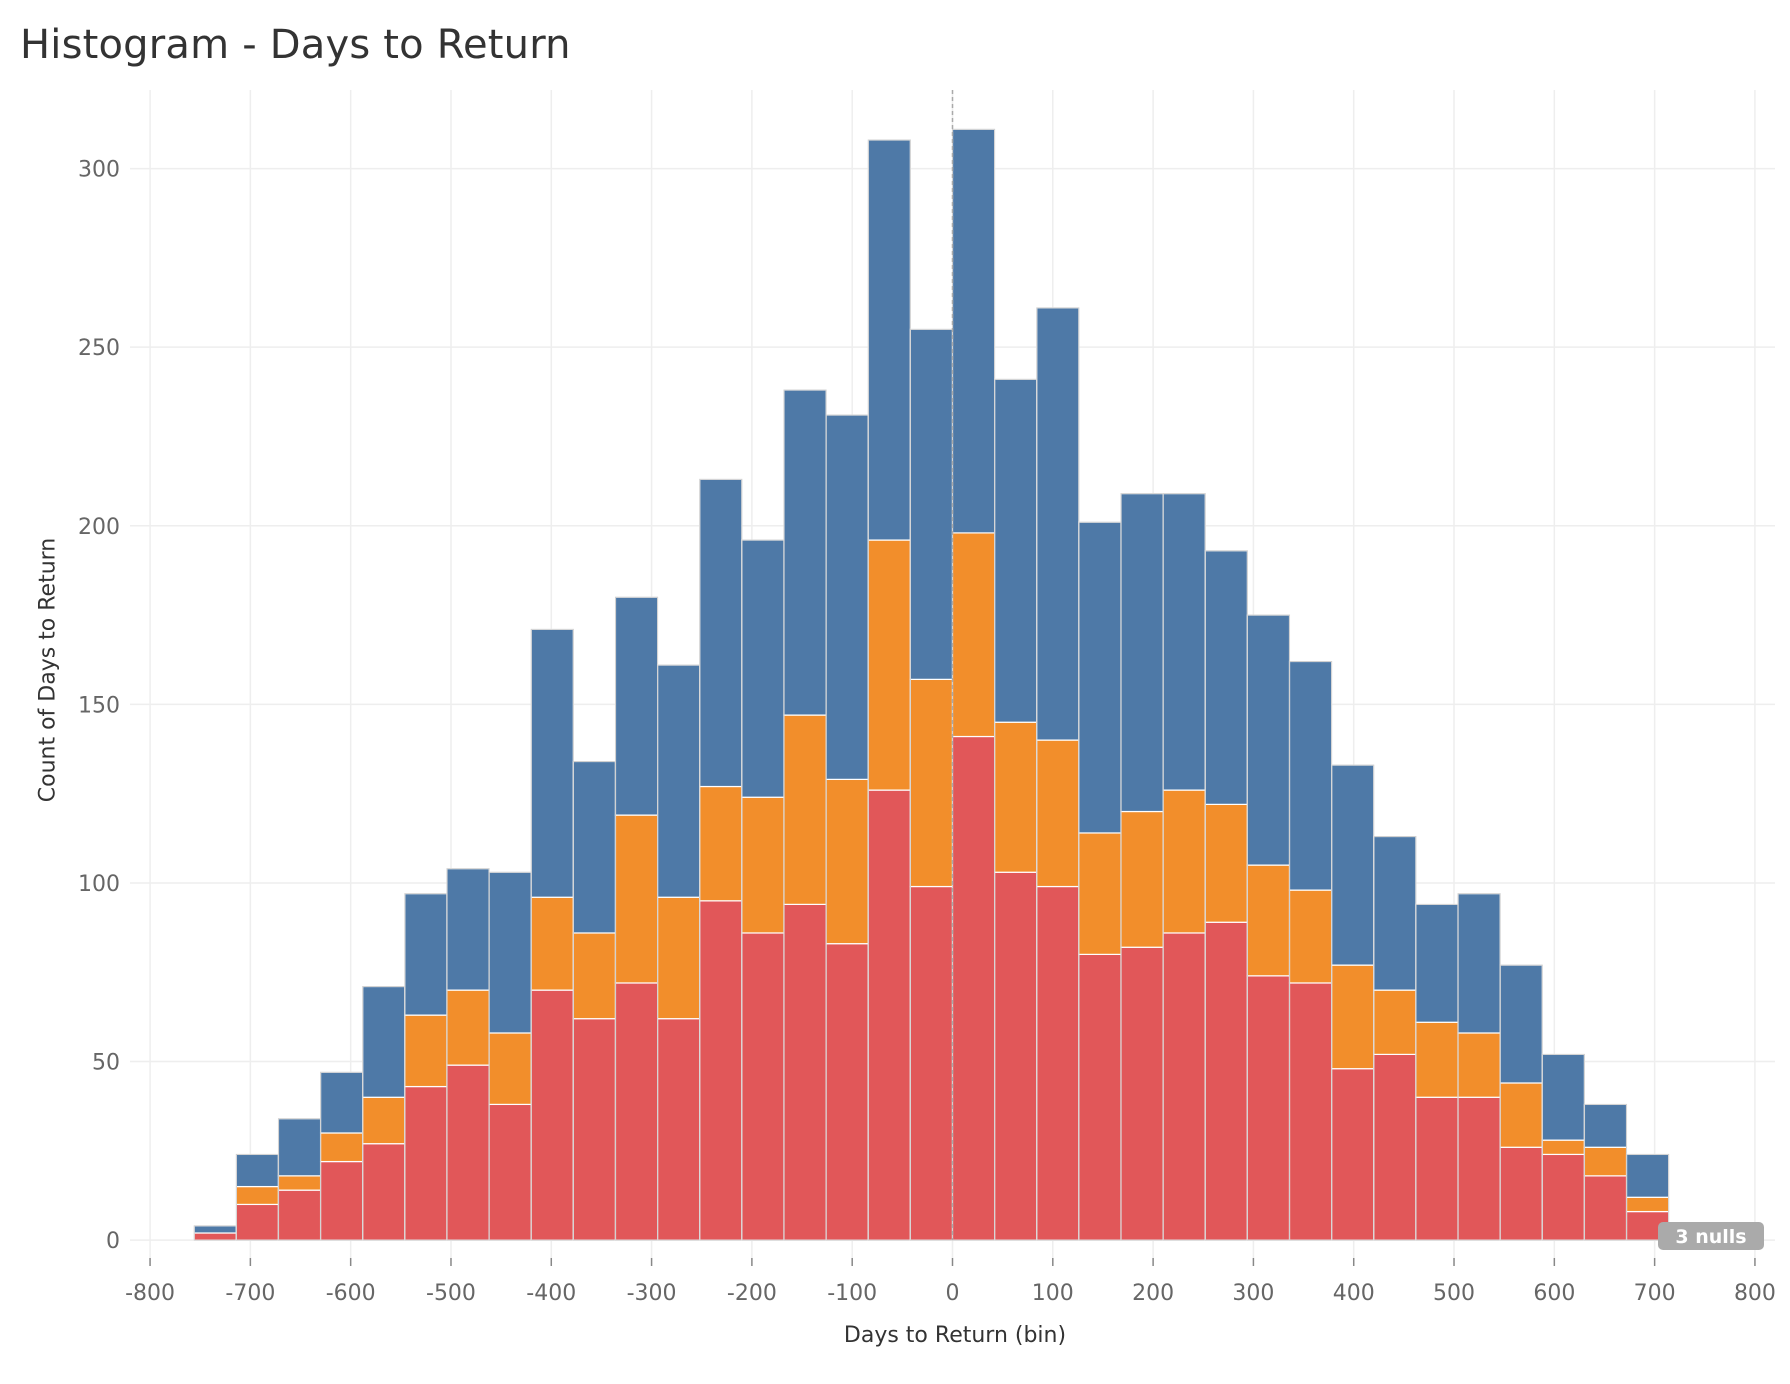 This screenshot has width=1790, height=1384. I want to click on nulls-indicator: 3 nulls, so click(1711, 1236).